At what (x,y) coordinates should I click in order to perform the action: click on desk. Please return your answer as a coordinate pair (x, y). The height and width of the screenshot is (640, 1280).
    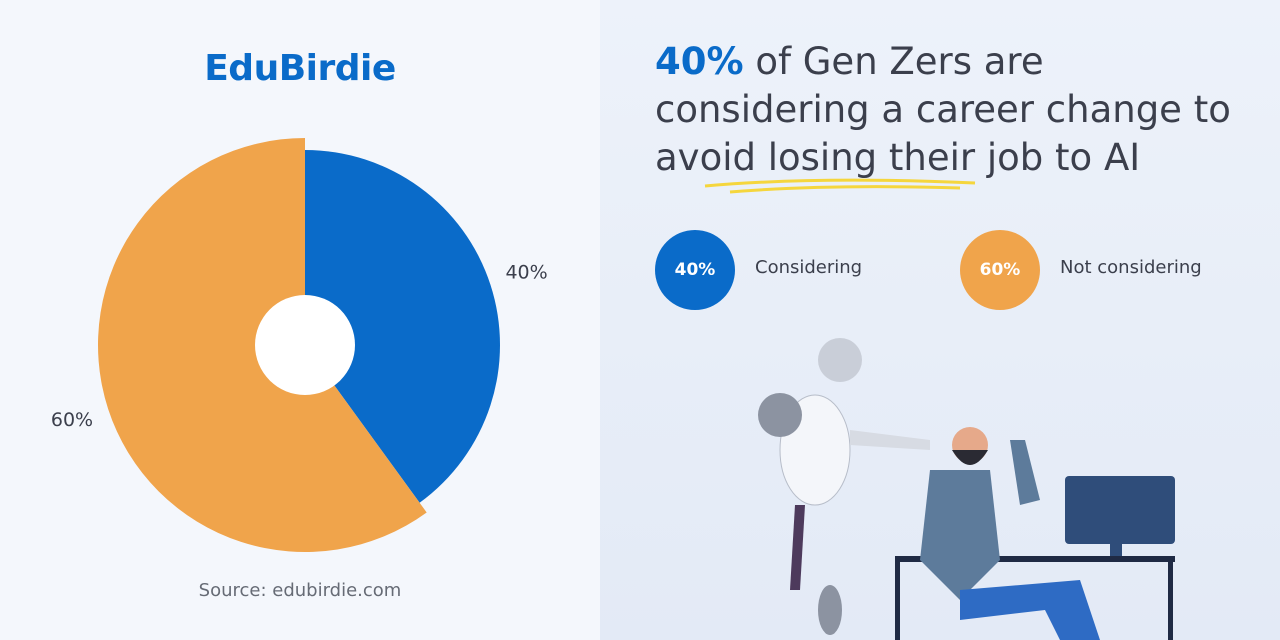
    Looking at the image, I should click on (1035, 559).